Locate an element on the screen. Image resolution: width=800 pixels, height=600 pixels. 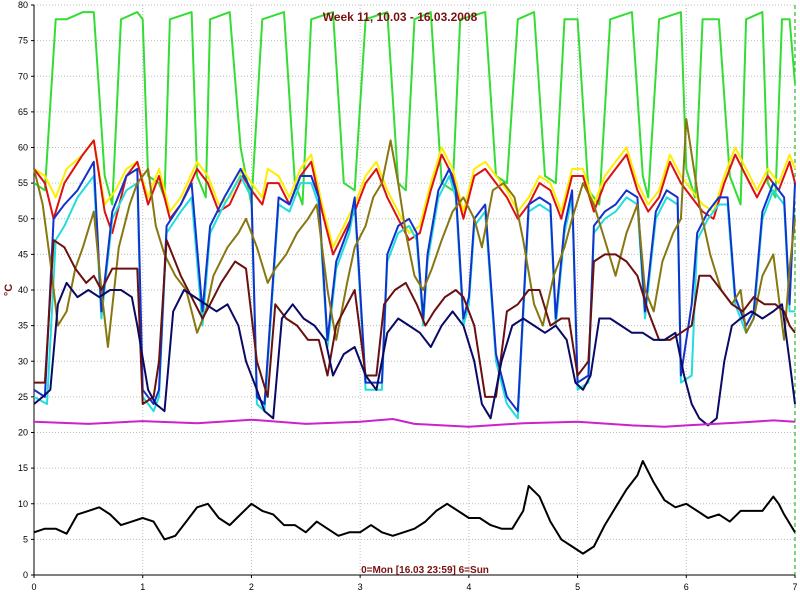
x-tick-label: 5 is located at coordinates (577, 587).